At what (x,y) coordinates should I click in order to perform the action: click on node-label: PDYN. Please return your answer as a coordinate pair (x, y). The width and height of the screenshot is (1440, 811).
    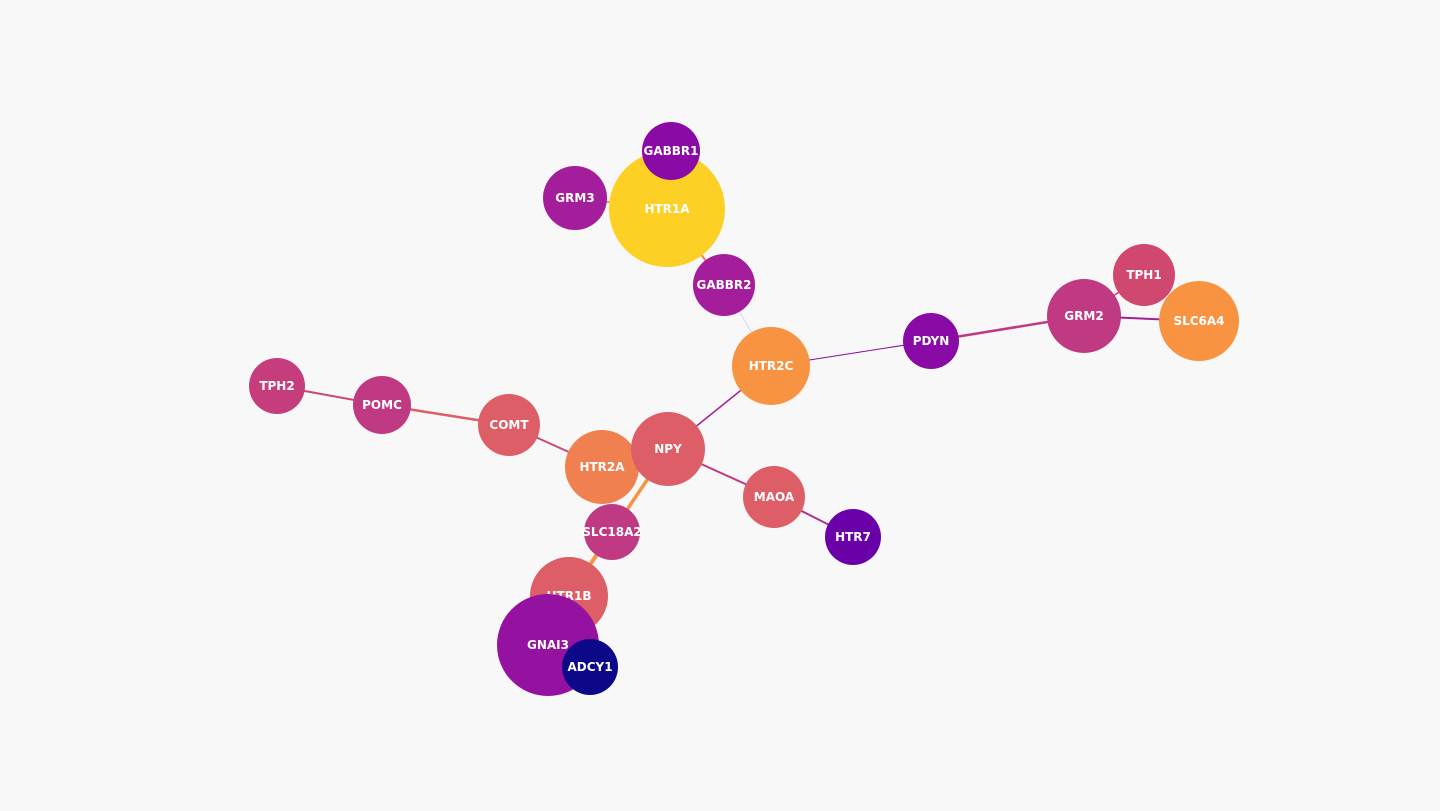
    Looking at the image, I should click on (931, 341).